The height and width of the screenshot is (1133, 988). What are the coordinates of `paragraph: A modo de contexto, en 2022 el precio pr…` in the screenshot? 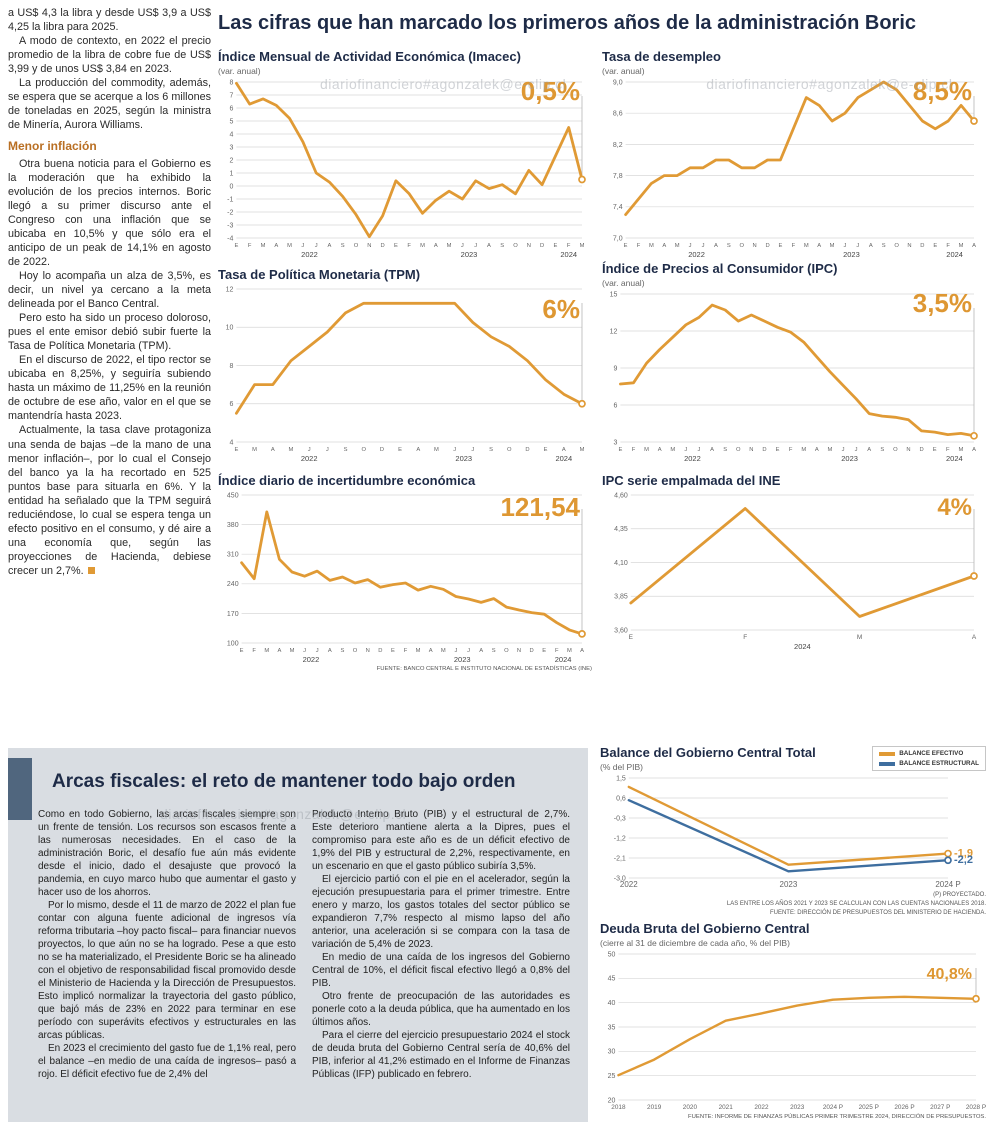 It's located at (109, 55).